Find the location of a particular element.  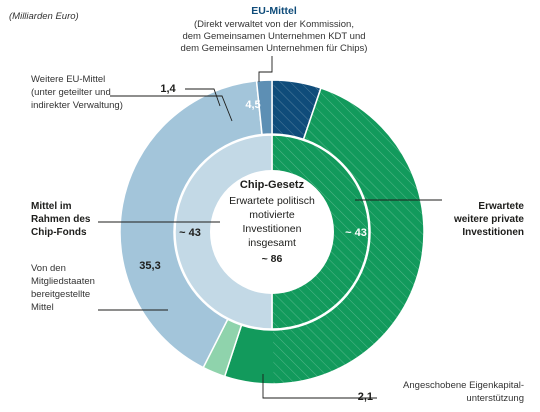

private-investment-annotation: Erwartete weitere private Investitionen is located at coordinates (488, 219).